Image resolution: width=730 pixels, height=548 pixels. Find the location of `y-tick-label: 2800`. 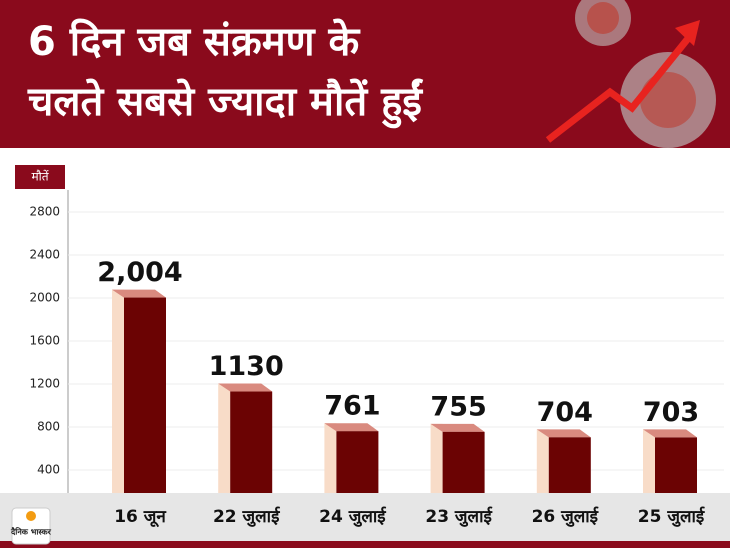

y-tick-label: 2800 is located at coordinates (44, 212).